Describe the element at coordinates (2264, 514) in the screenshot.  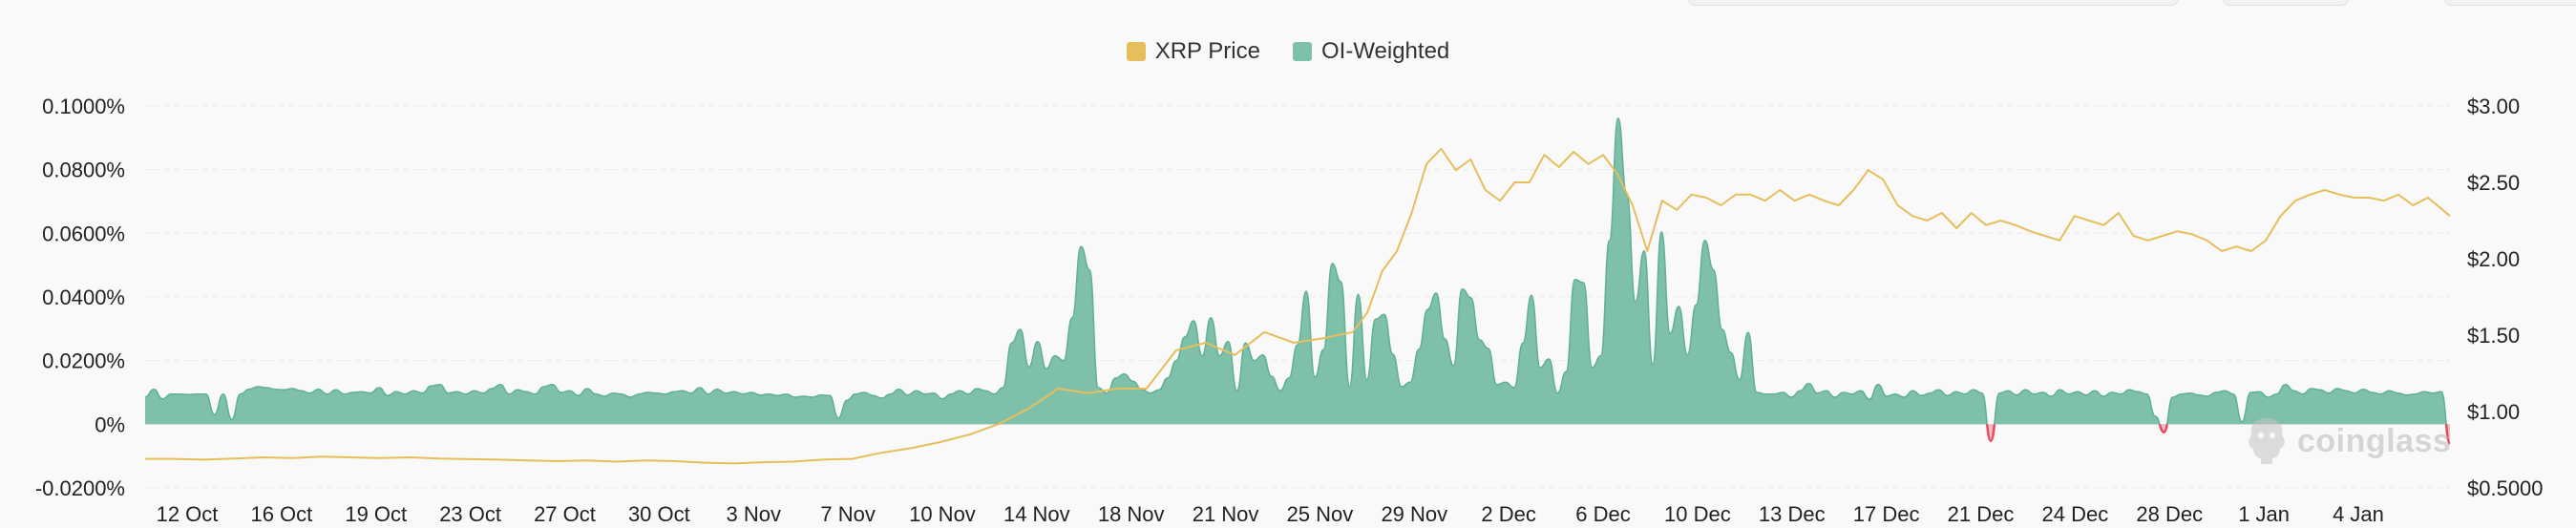
I see `x-axis-tick-label: 1 Jan` at that location.